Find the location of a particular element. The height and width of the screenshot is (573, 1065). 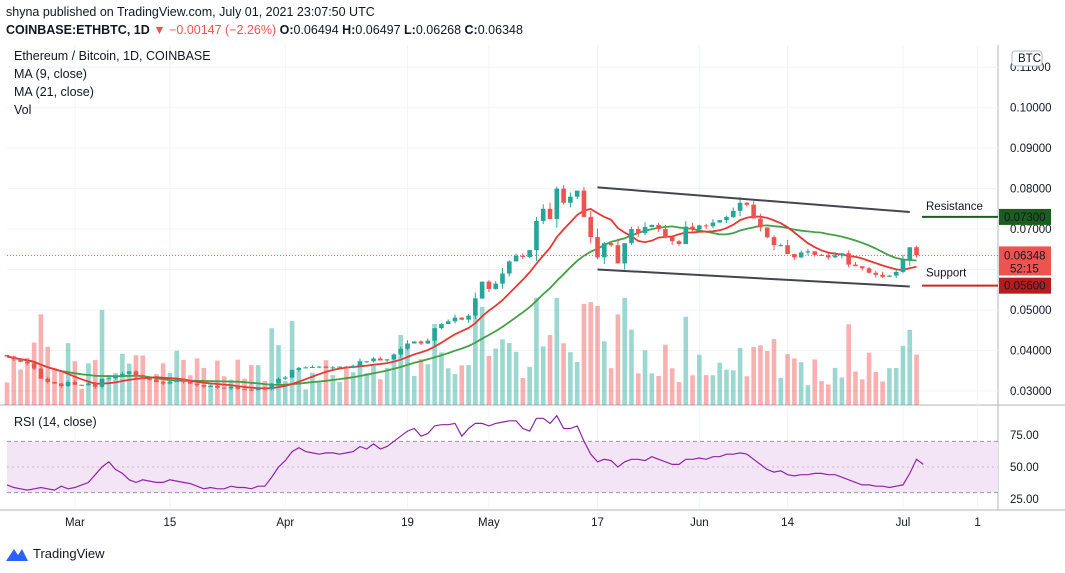

legend-ma21: MA (21, close) is located at coordinates (54, 92).